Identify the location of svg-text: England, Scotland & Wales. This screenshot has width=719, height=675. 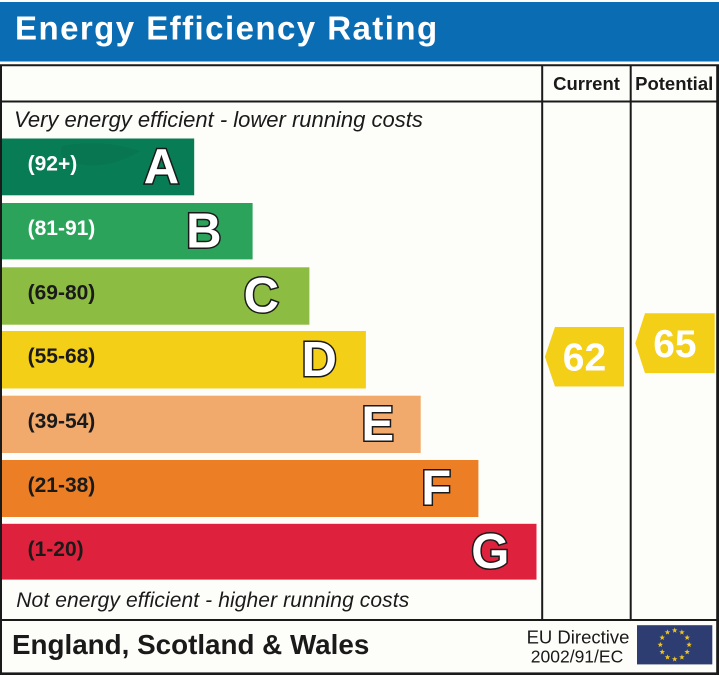
(190, 644).